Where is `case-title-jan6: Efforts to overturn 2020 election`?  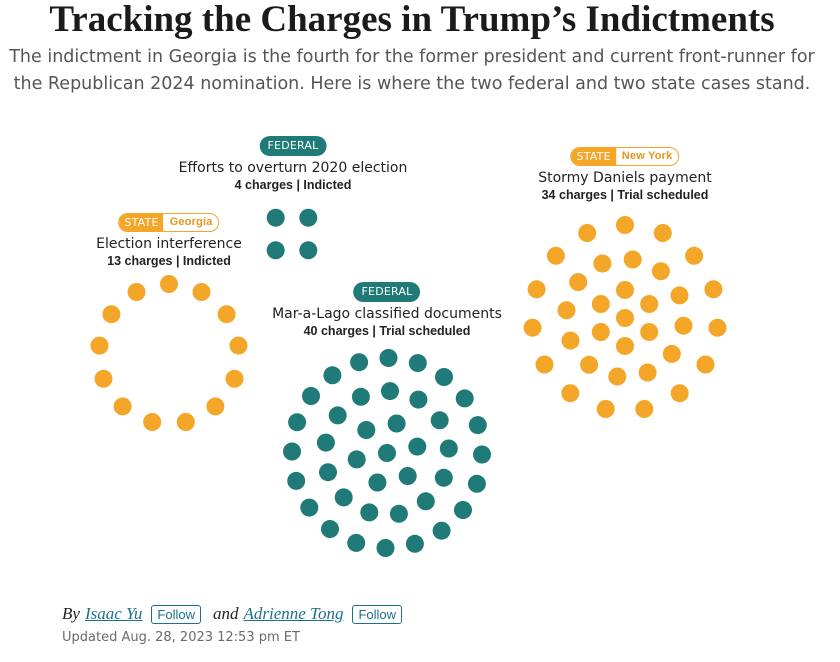 case-title-jan6: Efforts to overturn 2020 election is located at coordinates (293, 168).